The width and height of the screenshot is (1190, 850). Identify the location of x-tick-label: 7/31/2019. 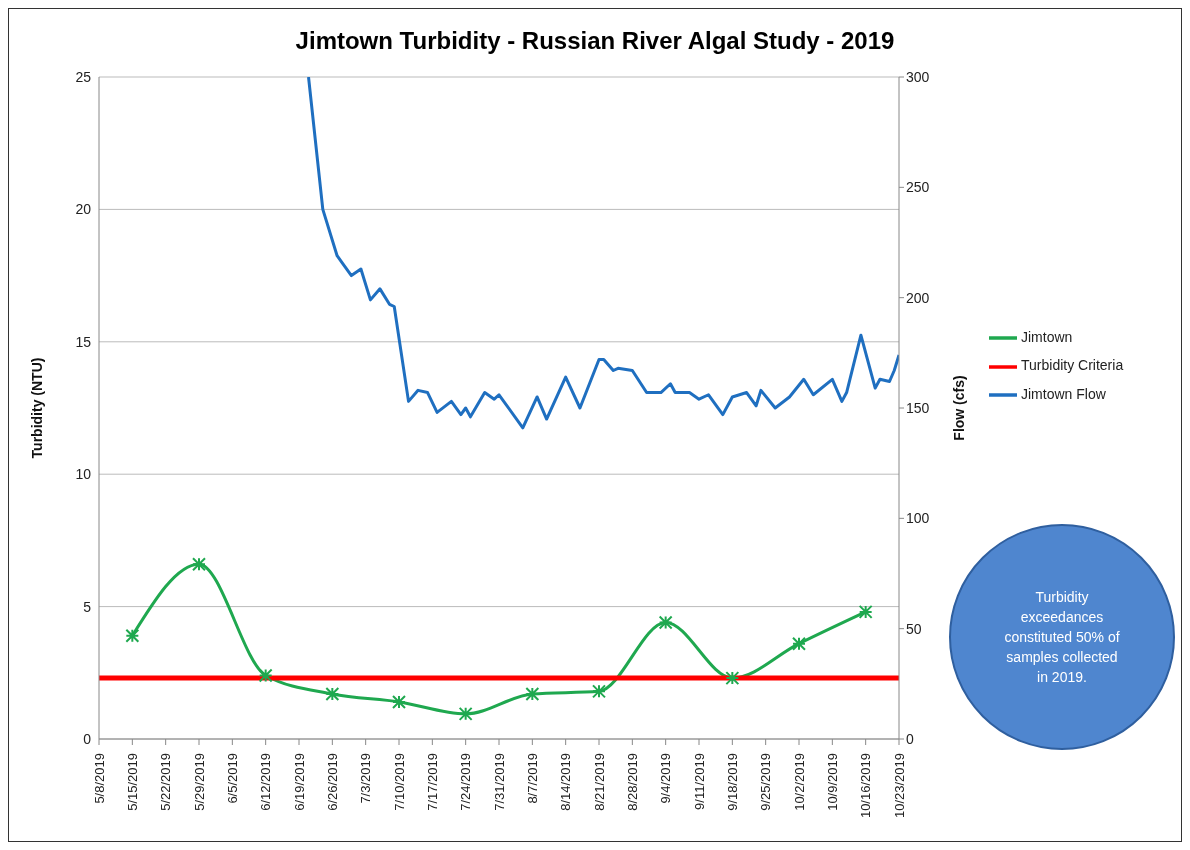
(499, 782).